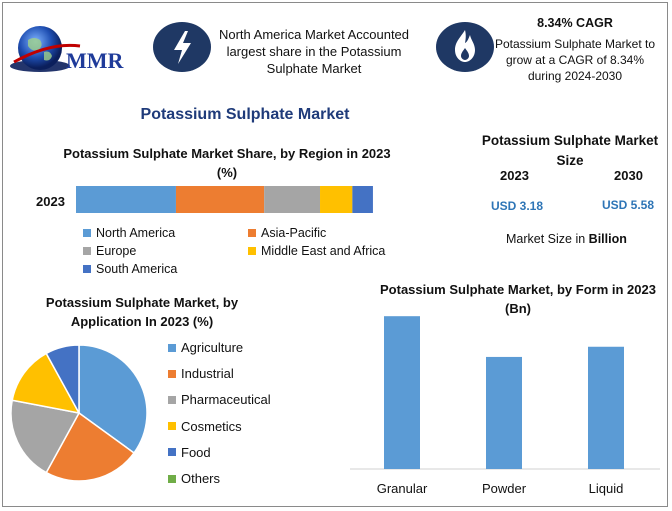  Describe the element at coordinates (606, 488) in the screenshot. I see `form-category-label-liquid: Liquid` at that location.